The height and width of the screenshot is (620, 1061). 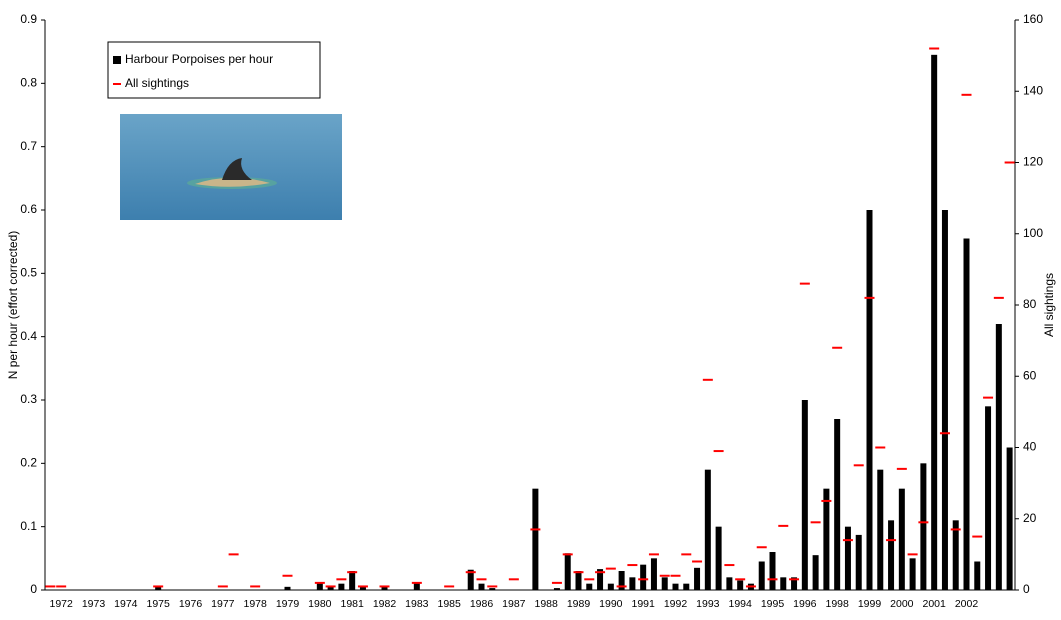 I want to click on y-tick-label: 0, so click(x=33, y=589).